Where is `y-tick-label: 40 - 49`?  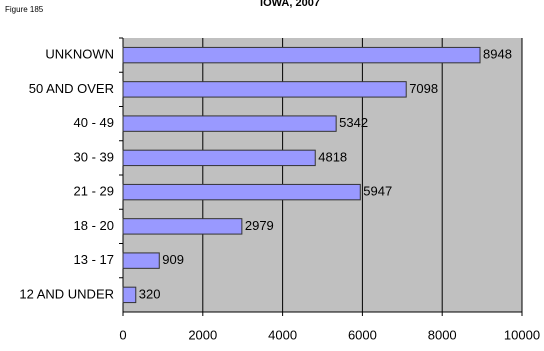 y-tick-label: 40 - 49 is located at coordinates (94, 122).